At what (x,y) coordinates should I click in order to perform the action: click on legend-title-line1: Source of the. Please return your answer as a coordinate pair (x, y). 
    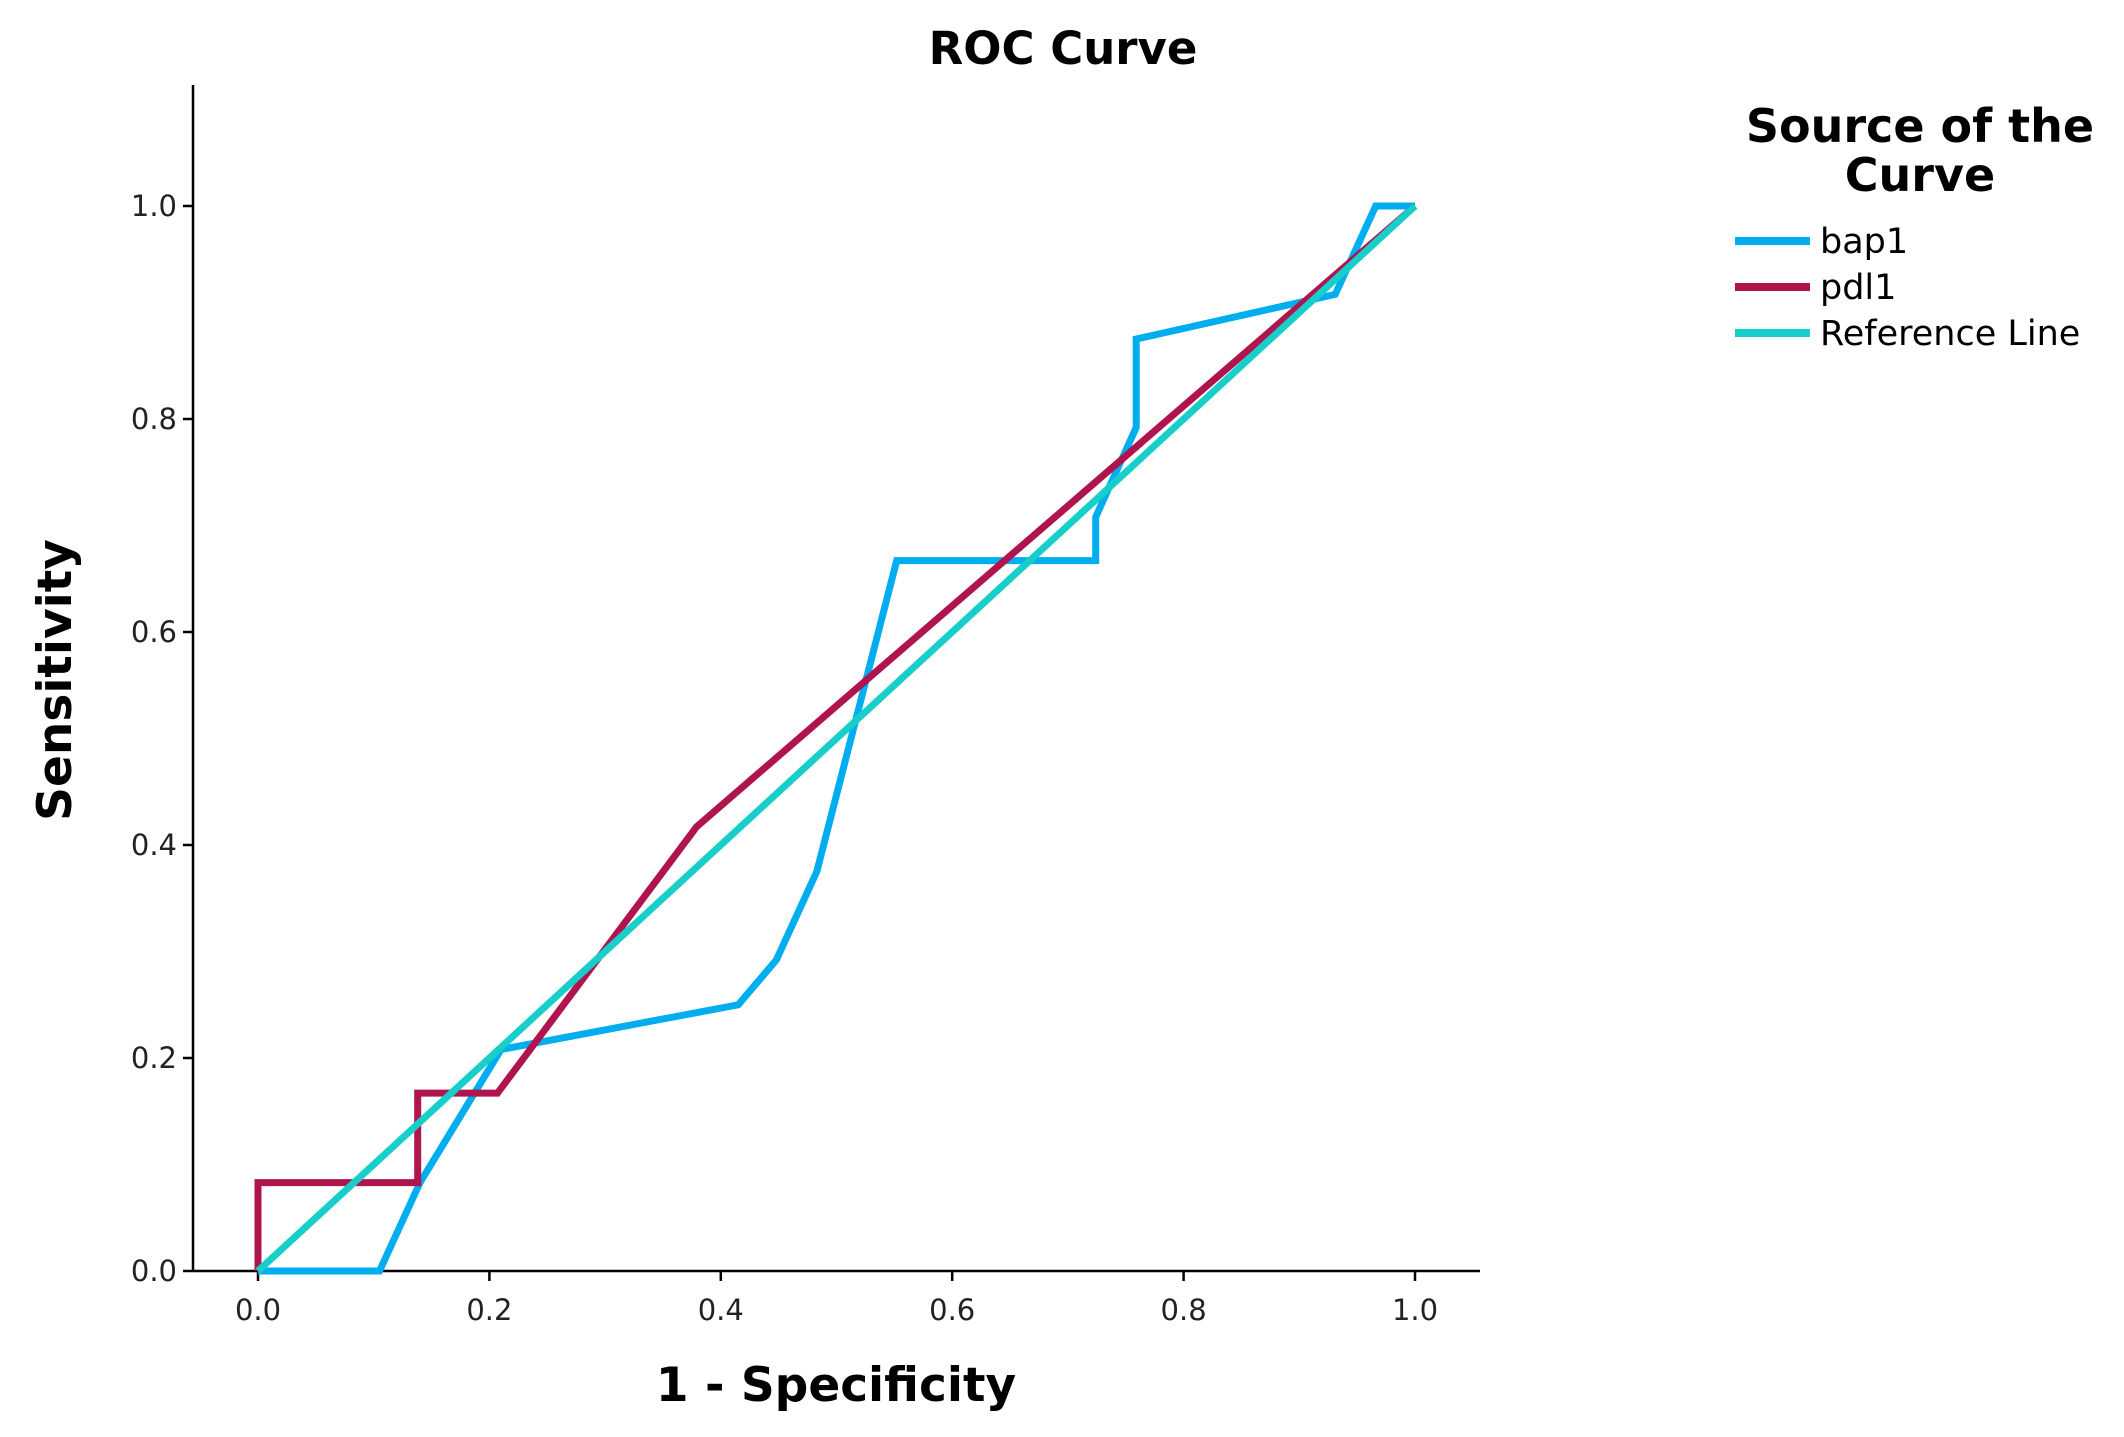
    Looking at the image, I should click on (1920, 126).